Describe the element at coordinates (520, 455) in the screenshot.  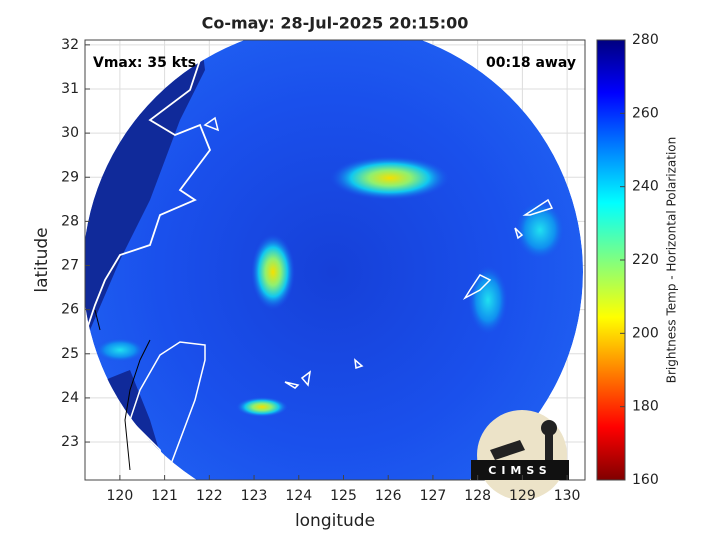
I see `logo: CIMSS` at that location.